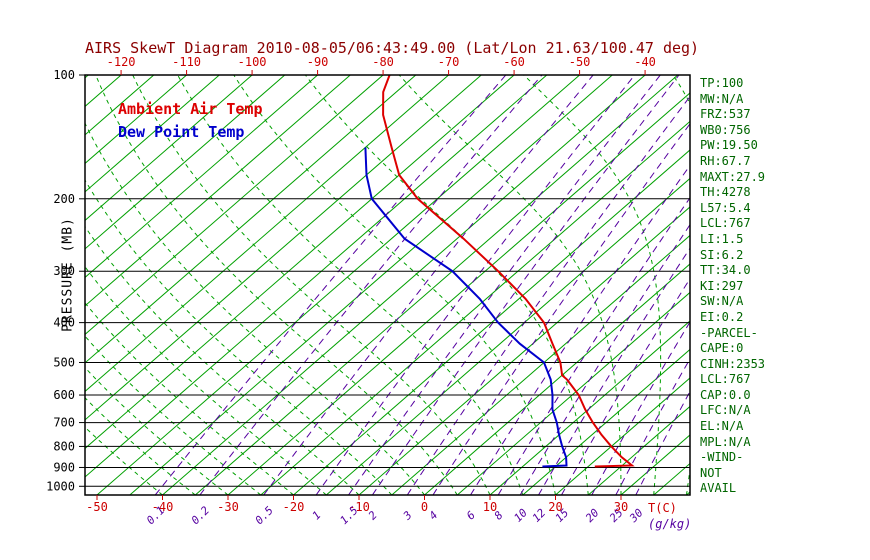 The width and height of the screenshot is (870, 560). Describe the element at coordinates (722, 348) in the screenshot. I see `index-item: CAPE:0` at that location.